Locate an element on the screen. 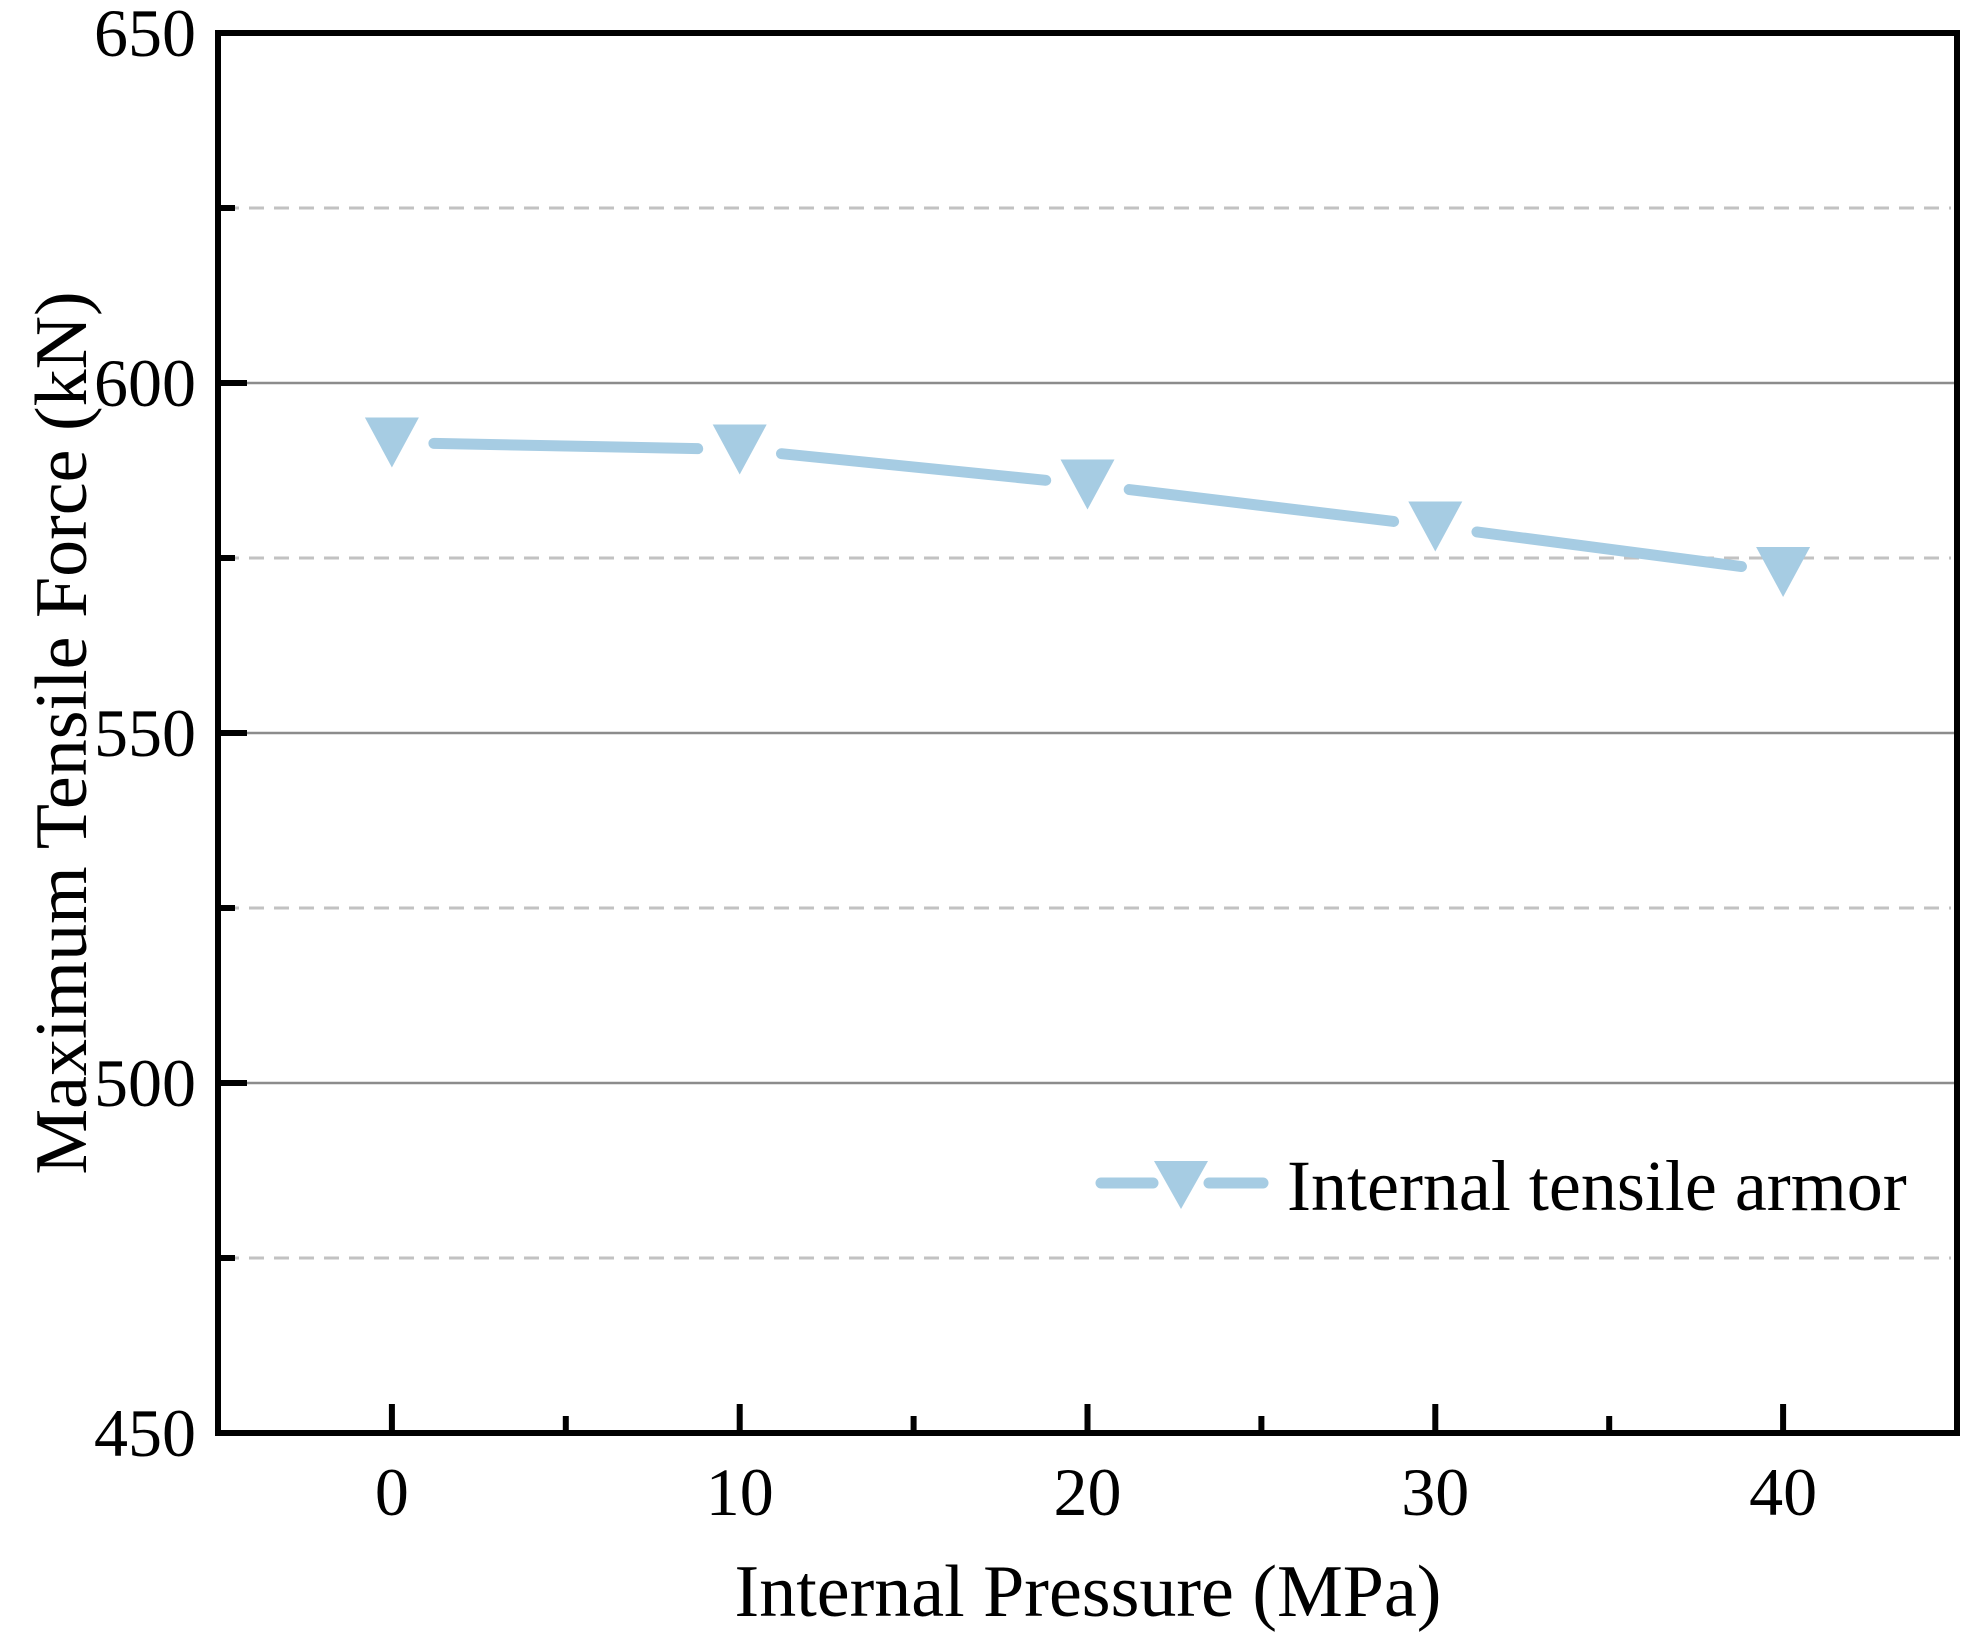 The width and height of the screenshot is (1986, 1651). x-tick-label: 10 is located at coordinates (739, 1492).